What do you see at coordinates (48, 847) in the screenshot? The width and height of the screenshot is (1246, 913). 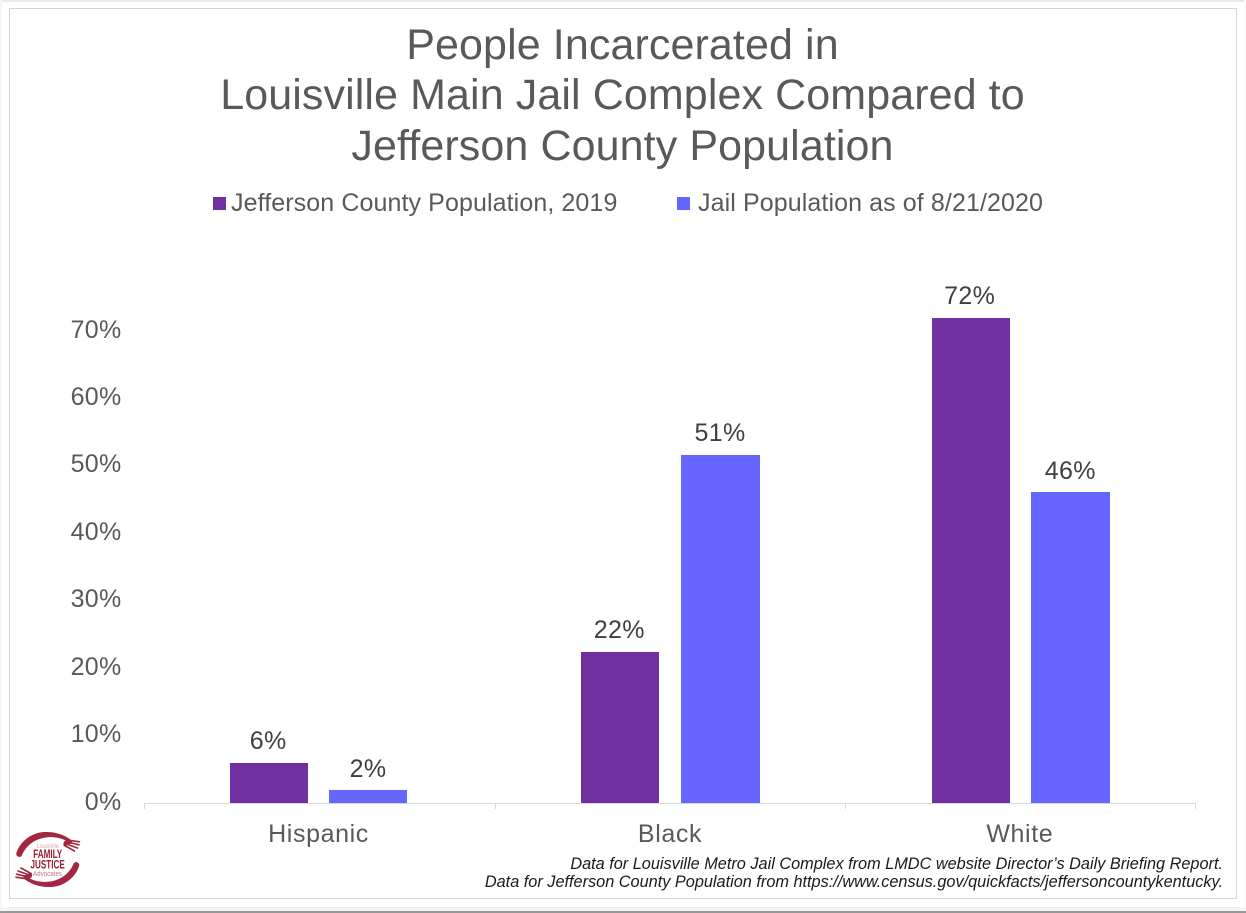 I see `svg-text: Louisville` at bounding box center [48, 847].